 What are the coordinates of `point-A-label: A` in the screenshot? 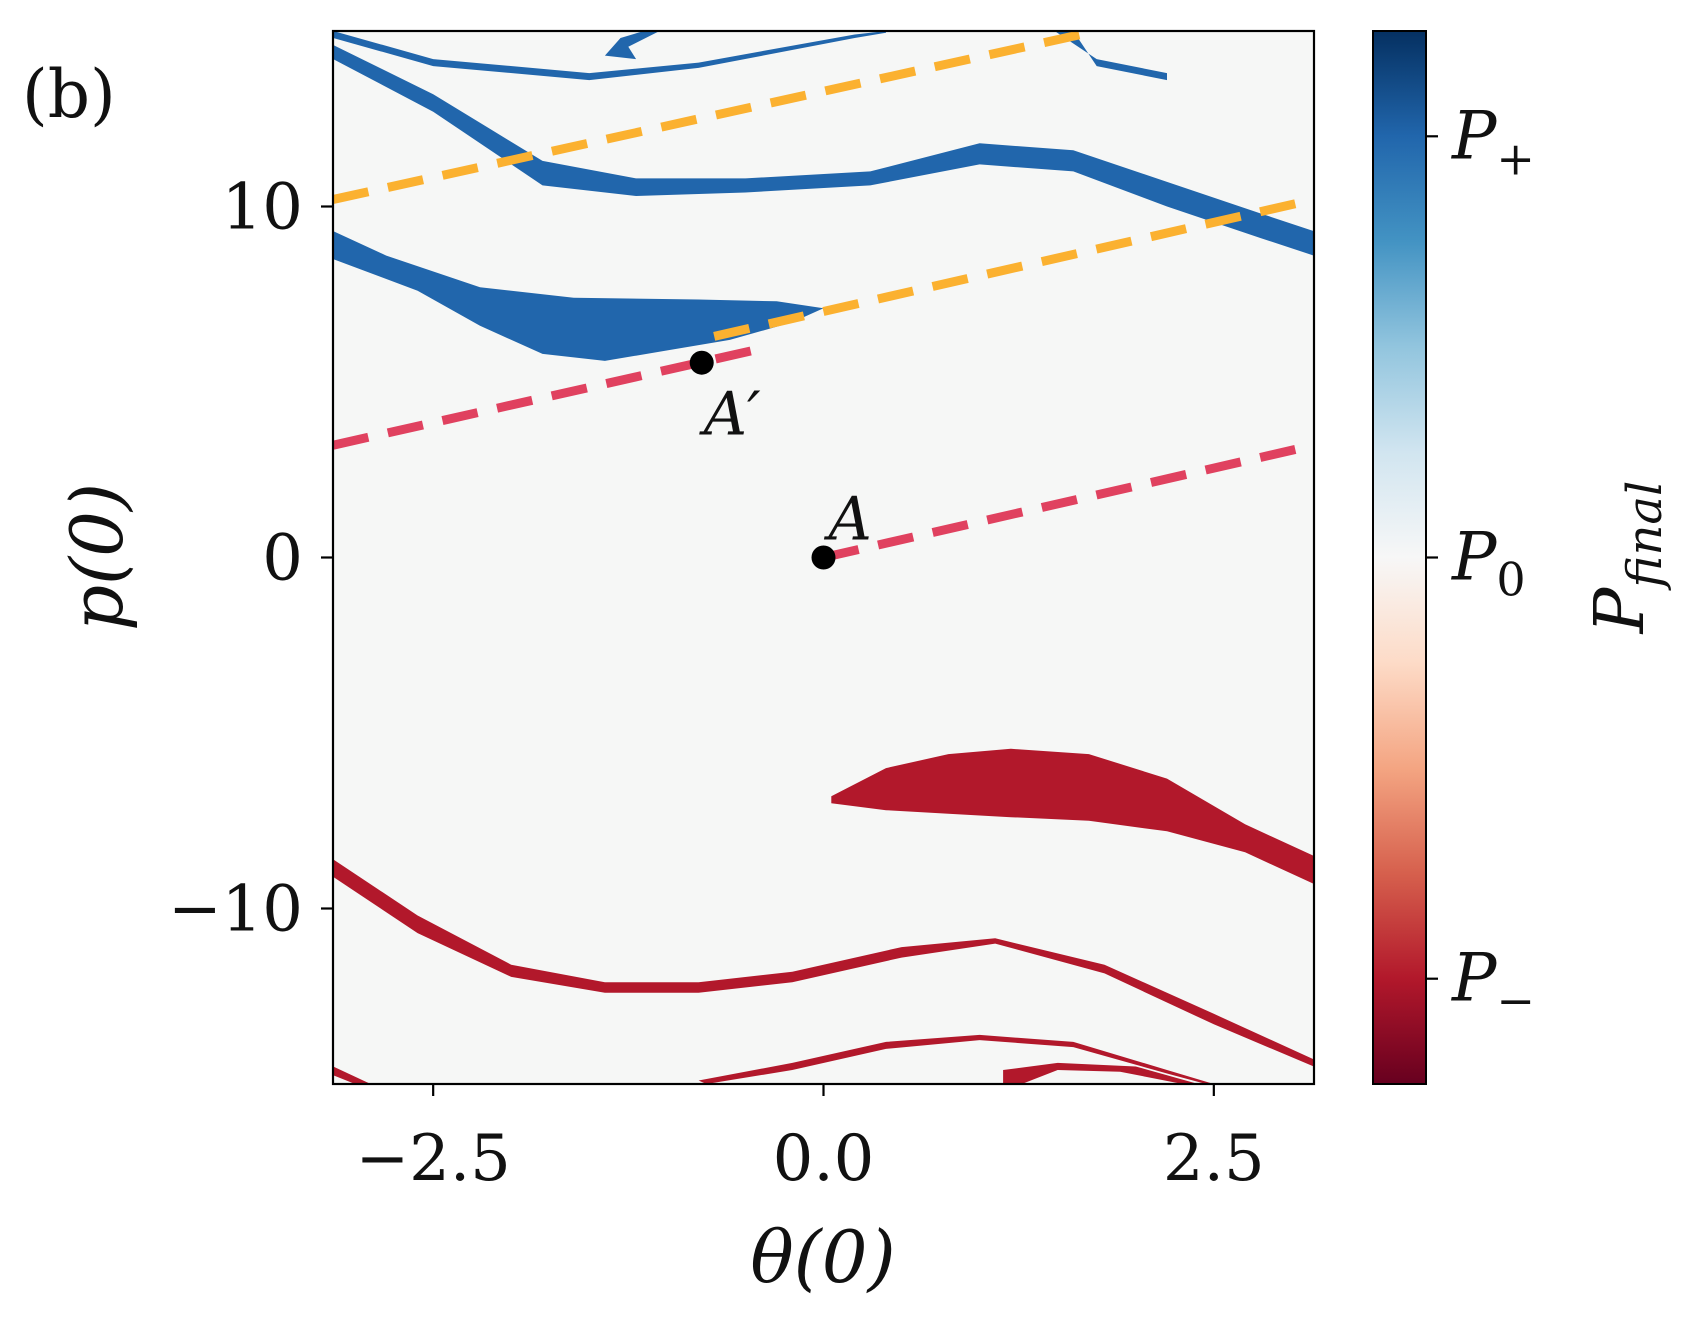 It's located at (848, 520).